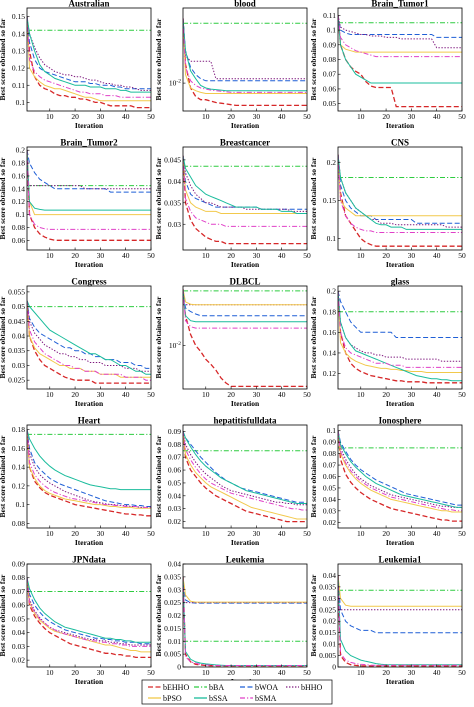  What do you see at coordinates (172, 698) in the screenshot?
I see `legend-label-bPSO: bPSO` at bounding box center [172, 698].